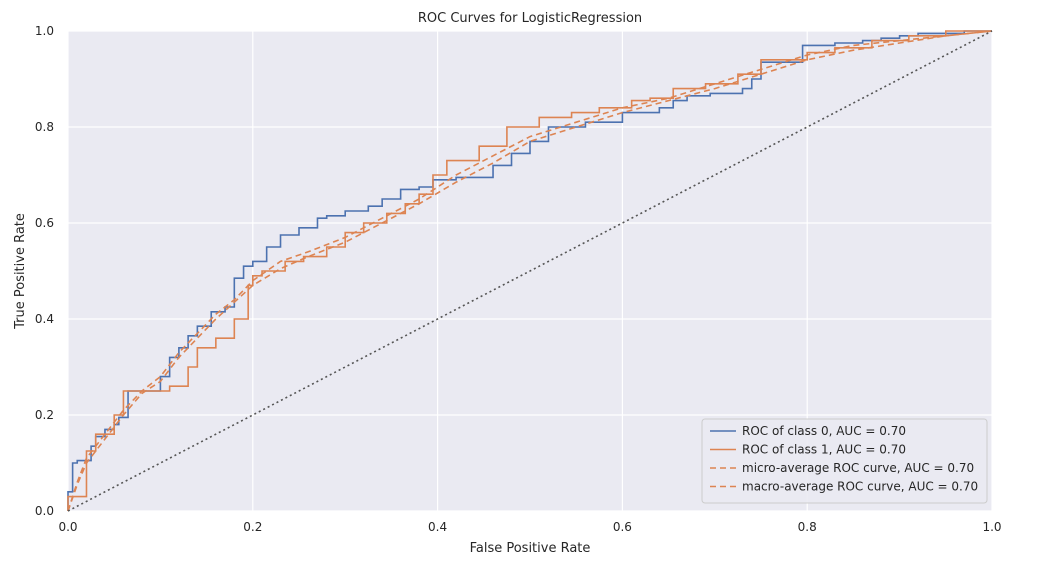  I want to click on x-axis-label: False Positive Rate, so click(530, 548).